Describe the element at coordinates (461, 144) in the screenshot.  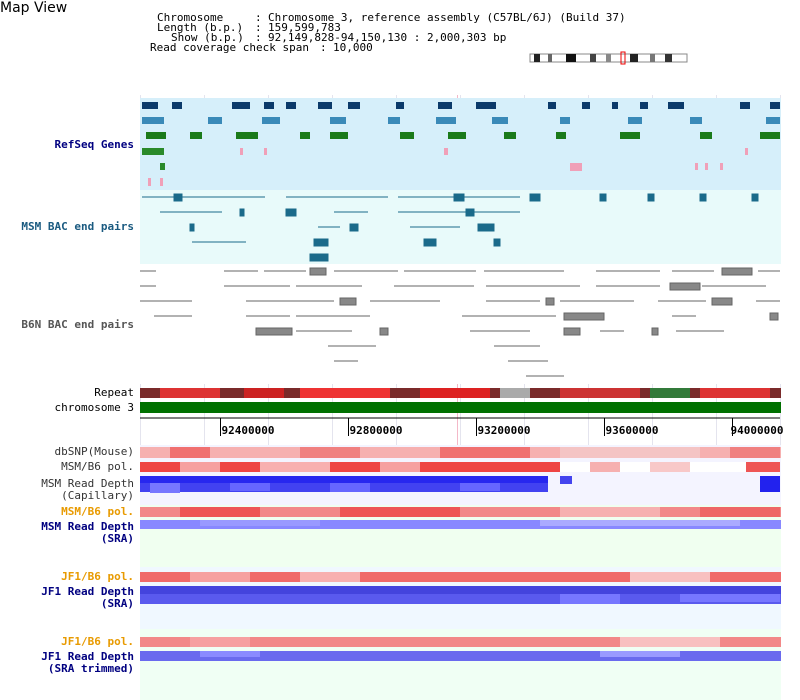
I see `refseq-gene-track` at that location.